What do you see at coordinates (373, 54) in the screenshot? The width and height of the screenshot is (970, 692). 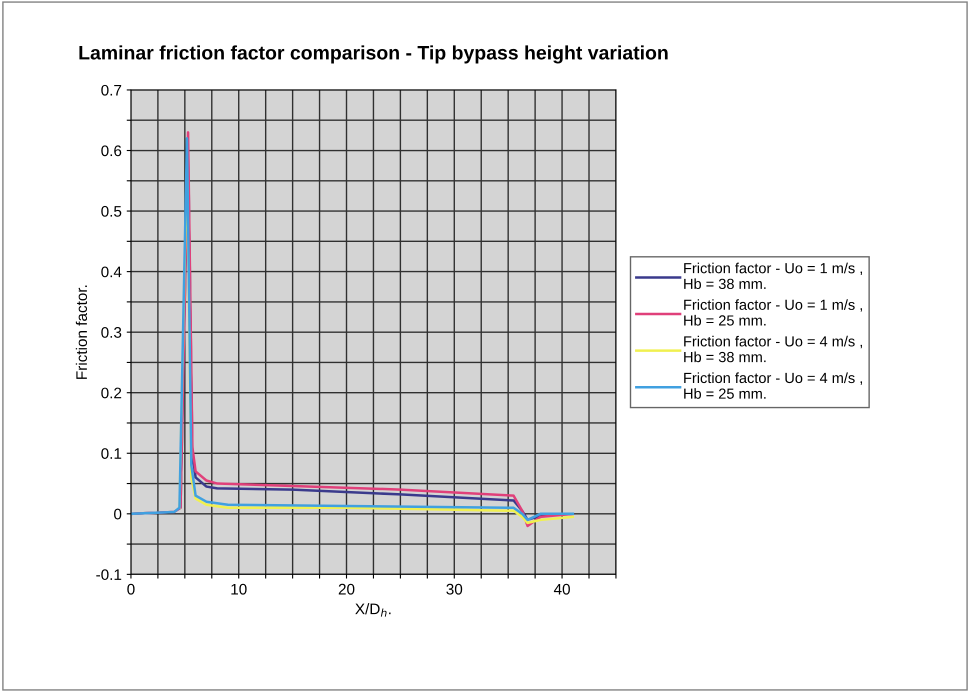 I see `chart-title: Laminar friction factor comparison - Tip bypass height variation` at bounding box center [373, 54].